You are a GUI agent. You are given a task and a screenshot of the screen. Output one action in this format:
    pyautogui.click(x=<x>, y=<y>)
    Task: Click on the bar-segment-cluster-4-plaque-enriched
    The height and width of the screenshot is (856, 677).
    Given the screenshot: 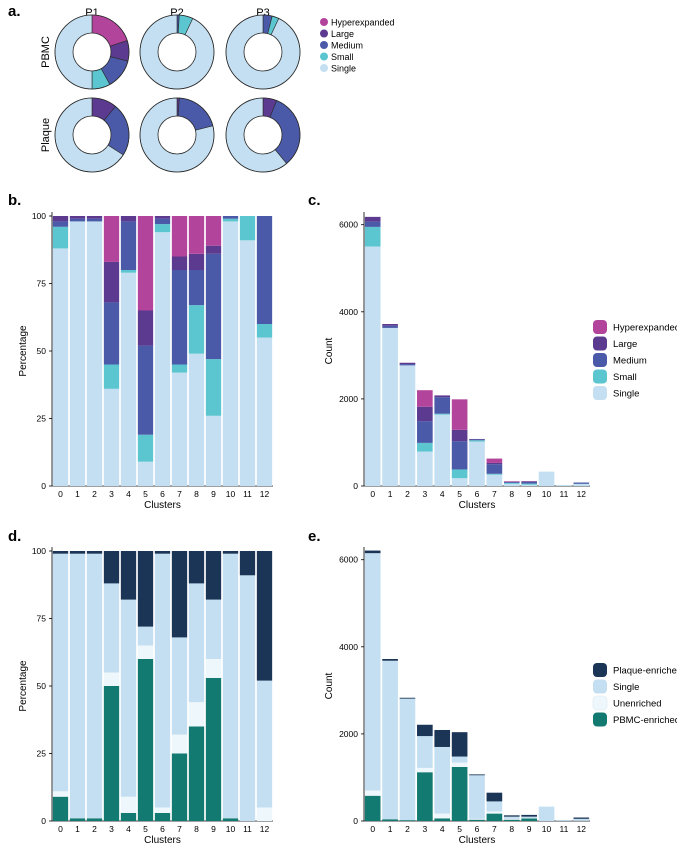 What is the action you would take?
    pyautogui.click(x=442, y=738)
    